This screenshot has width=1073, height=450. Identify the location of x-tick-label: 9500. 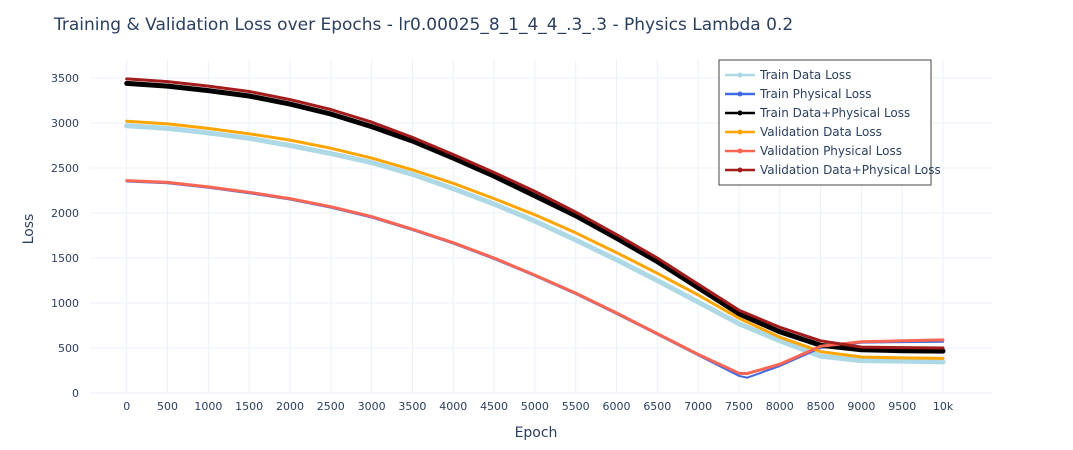
(902, 406).